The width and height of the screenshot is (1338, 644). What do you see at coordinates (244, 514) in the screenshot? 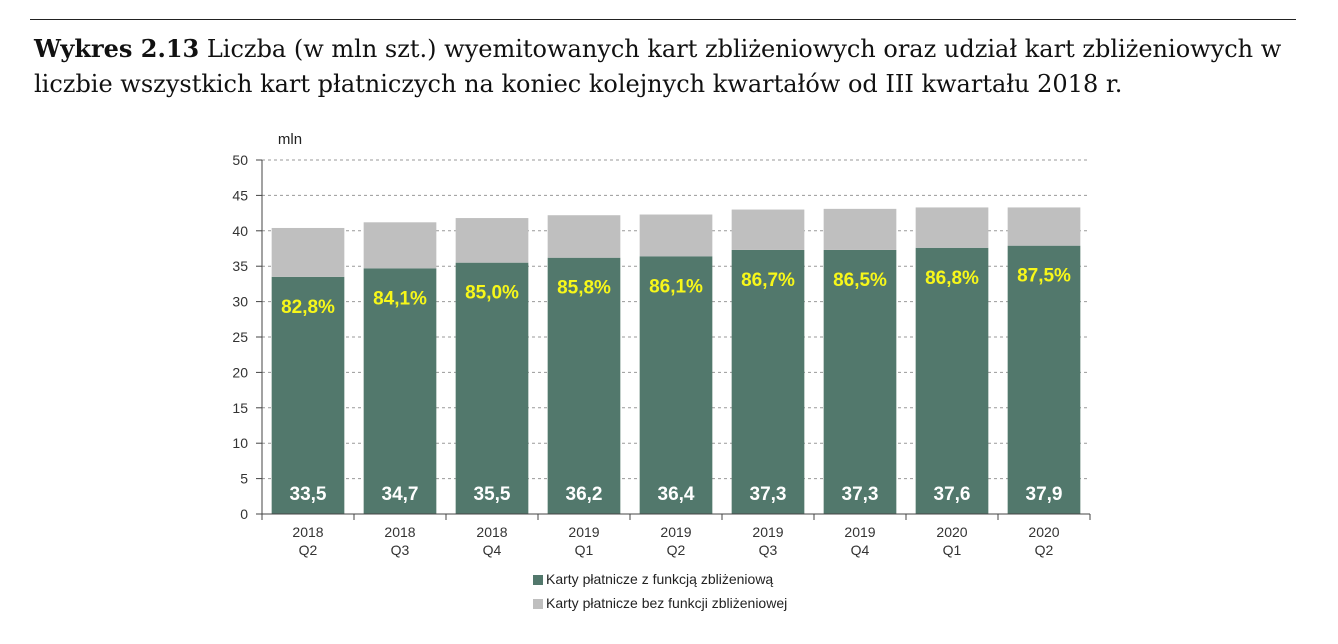
I see `y-tick-label: 0` at bounding box center [244, 514].